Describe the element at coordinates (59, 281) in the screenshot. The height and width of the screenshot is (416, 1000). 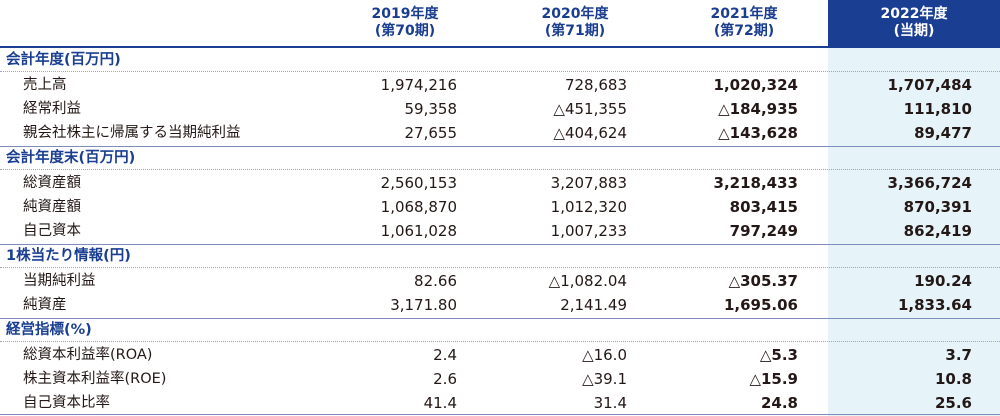
I see `row-label: 当期純利益` at that location.